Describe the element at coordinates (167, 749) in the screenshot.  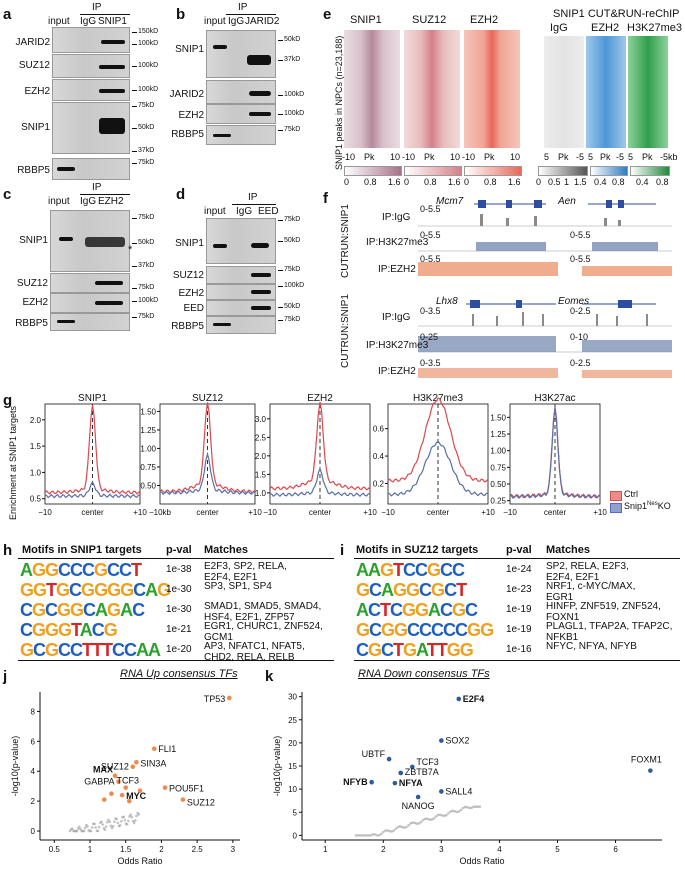
I see `tf-label: FLI1` at that location.